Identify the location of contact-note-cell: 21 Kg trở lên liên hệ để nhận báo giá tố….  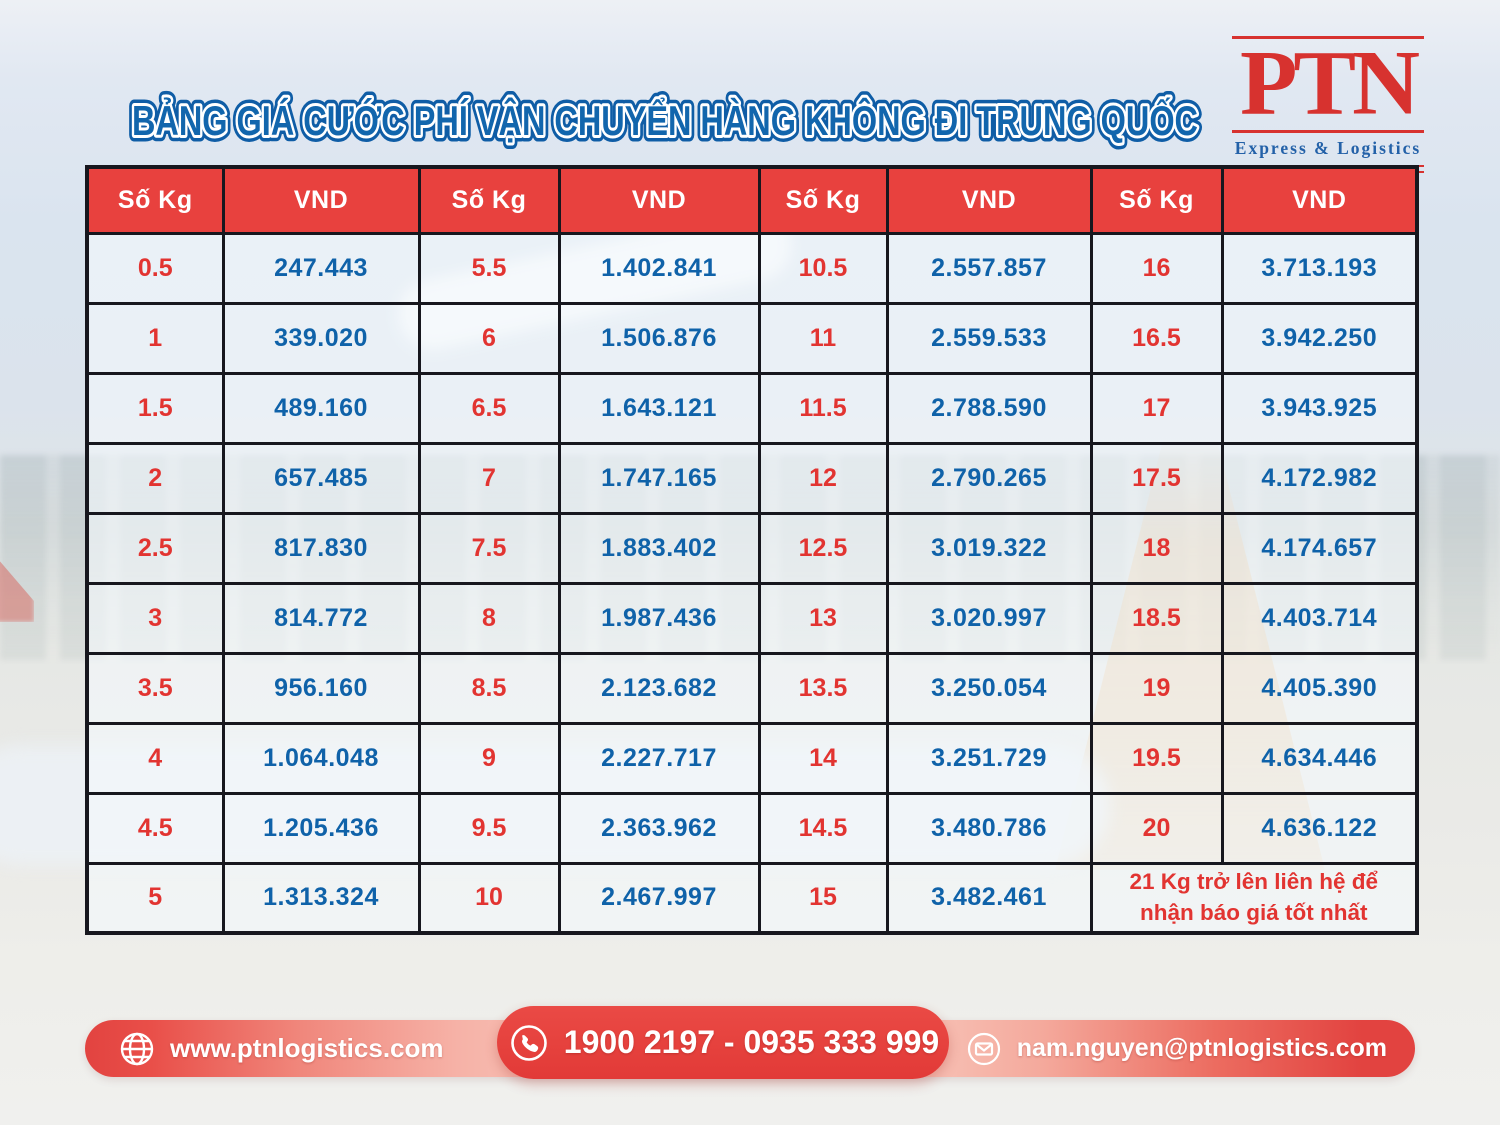
(1254, 898).